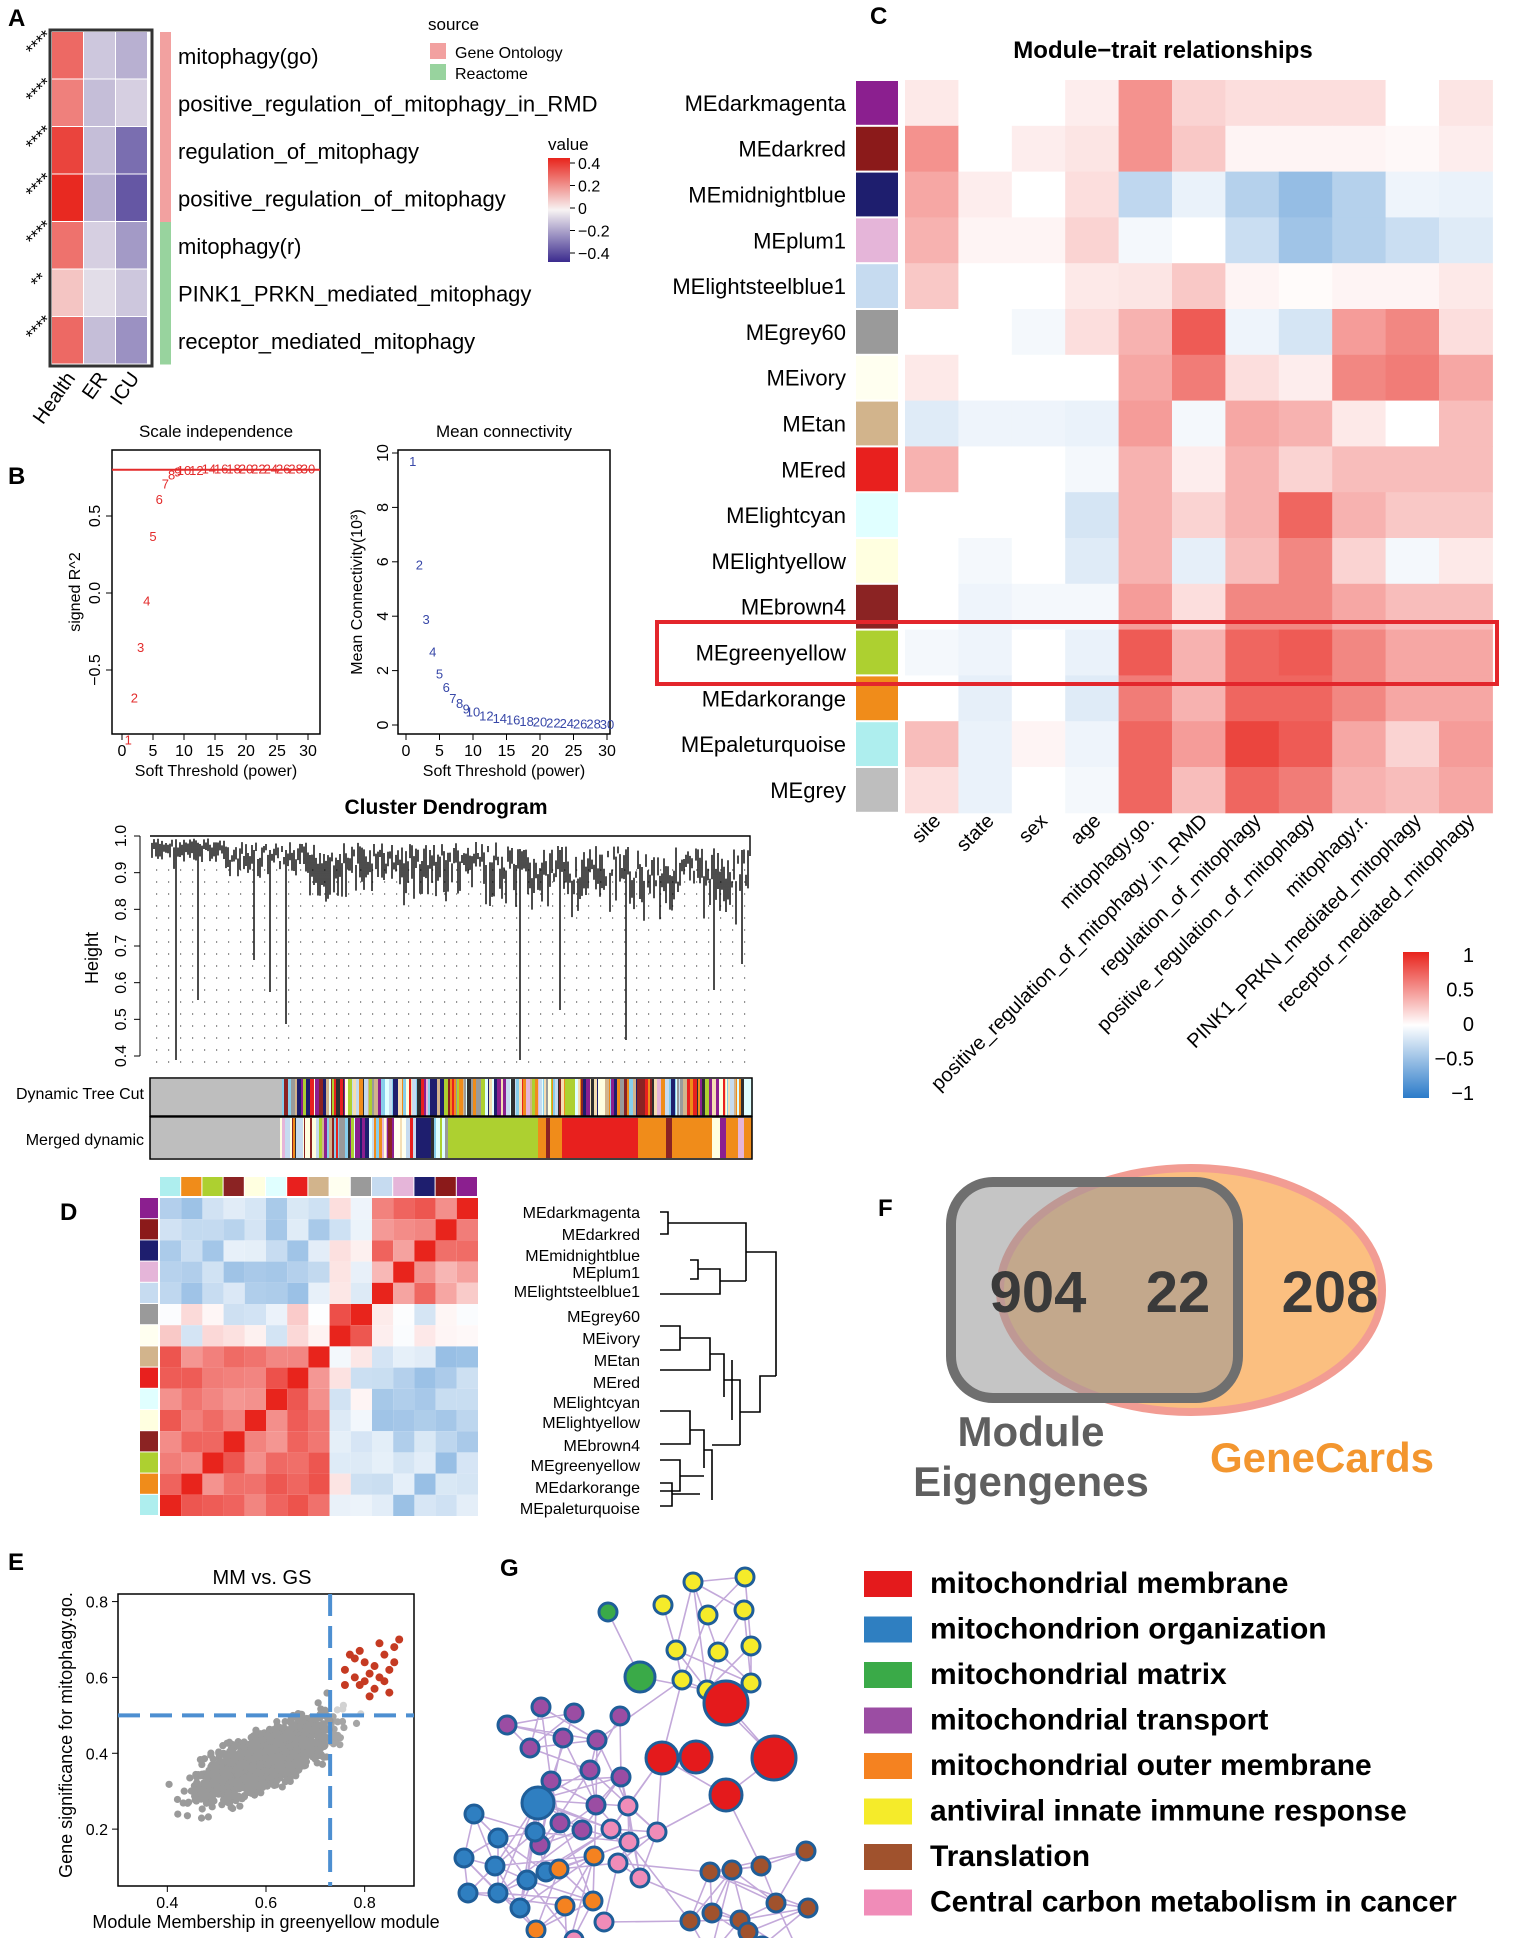 This screenshot has height=1938, width=1527. What do you see at coordinates (799, 240) in the screenshot?
I see `module-label: MEplum1` at bounding box center [799, 240].